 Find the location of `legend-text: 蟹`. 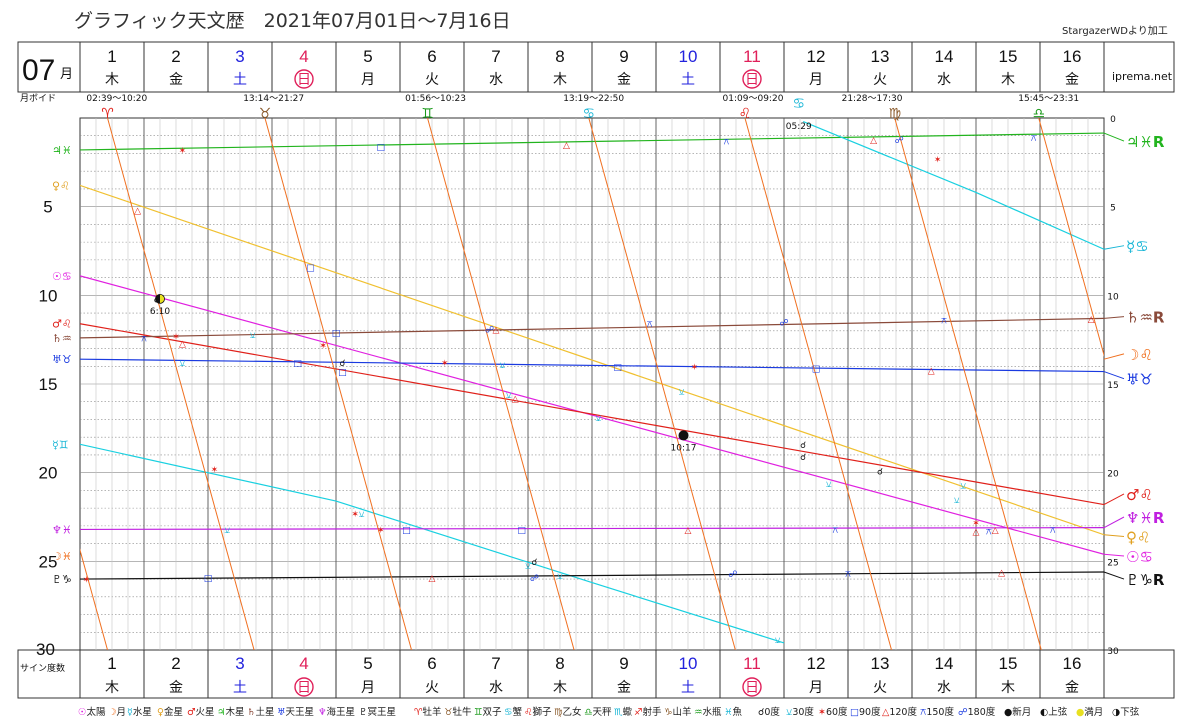

legend-text: 蟹 is located at coordinates (517, 712).